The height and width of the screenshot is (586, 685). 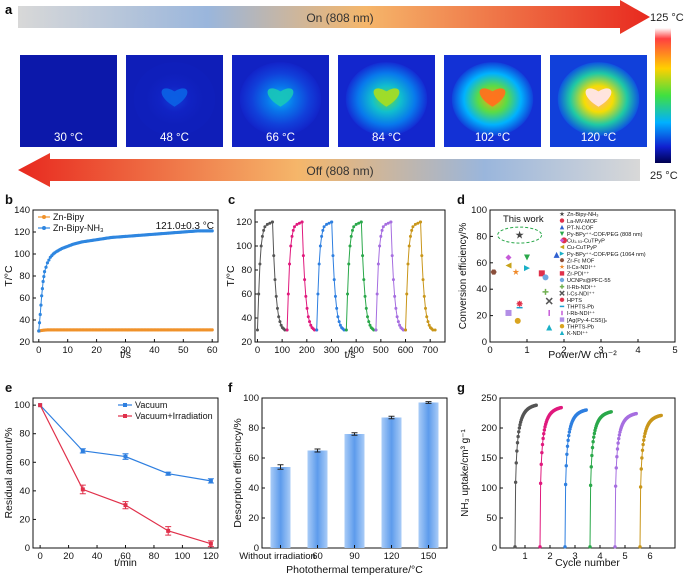 What do you see at coordinates (44, 228) in the screenshot?
I see `legend-marker` at bounding box center [44, 228].